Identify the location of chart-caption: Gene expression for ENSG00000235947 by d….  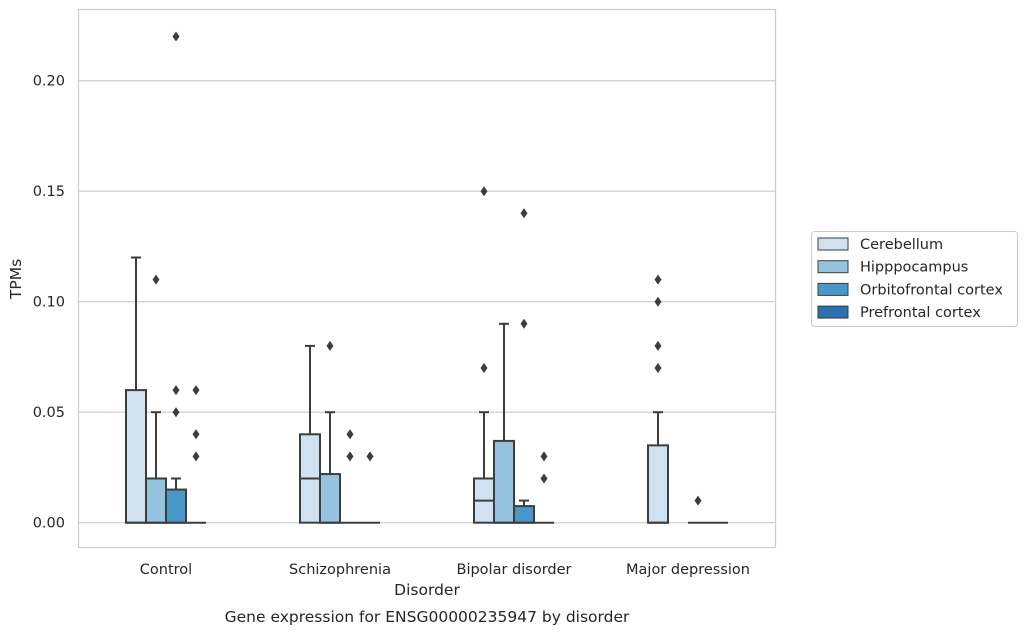
(427, 617).